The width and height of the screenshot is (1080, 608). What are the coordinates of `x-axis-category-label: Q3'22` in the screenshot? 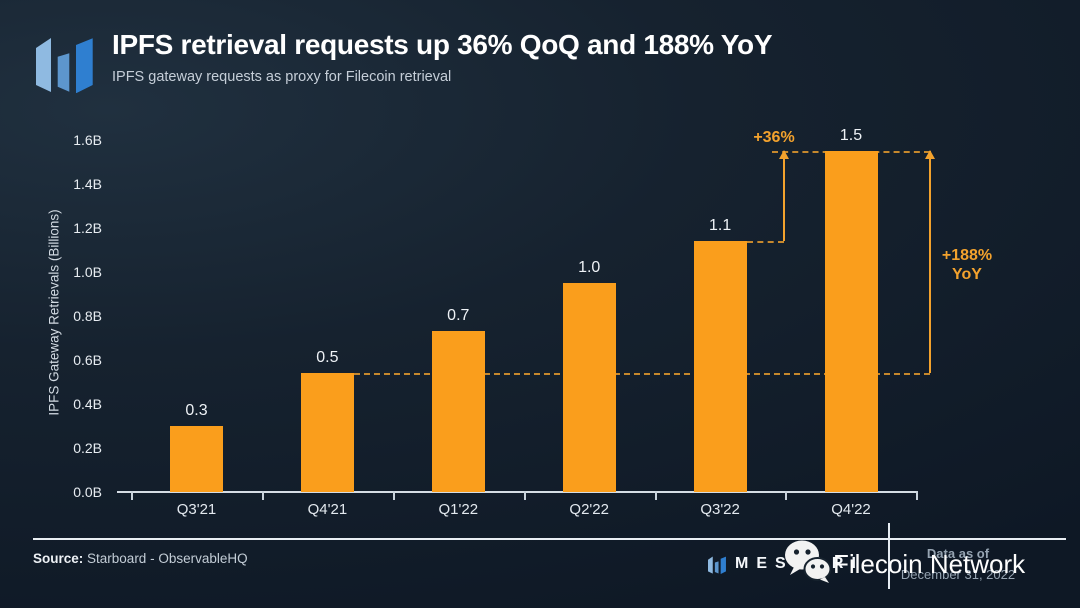 It's located at (720, 509).